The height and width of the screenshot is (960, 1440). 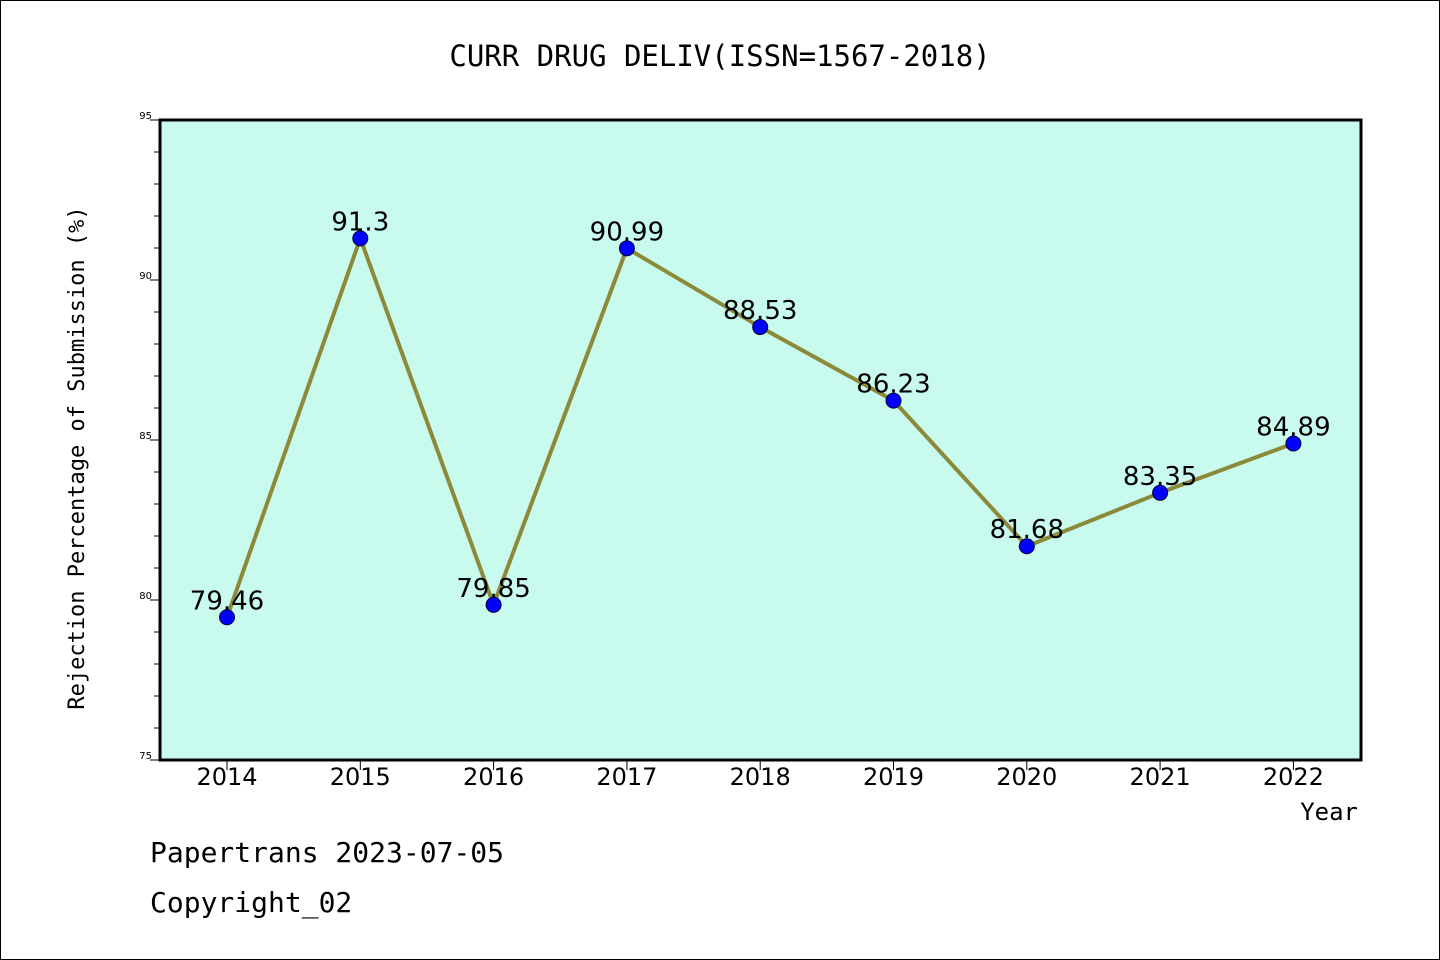 I want to click on x-tick-label: 2021, so click(x=1160, y=777).